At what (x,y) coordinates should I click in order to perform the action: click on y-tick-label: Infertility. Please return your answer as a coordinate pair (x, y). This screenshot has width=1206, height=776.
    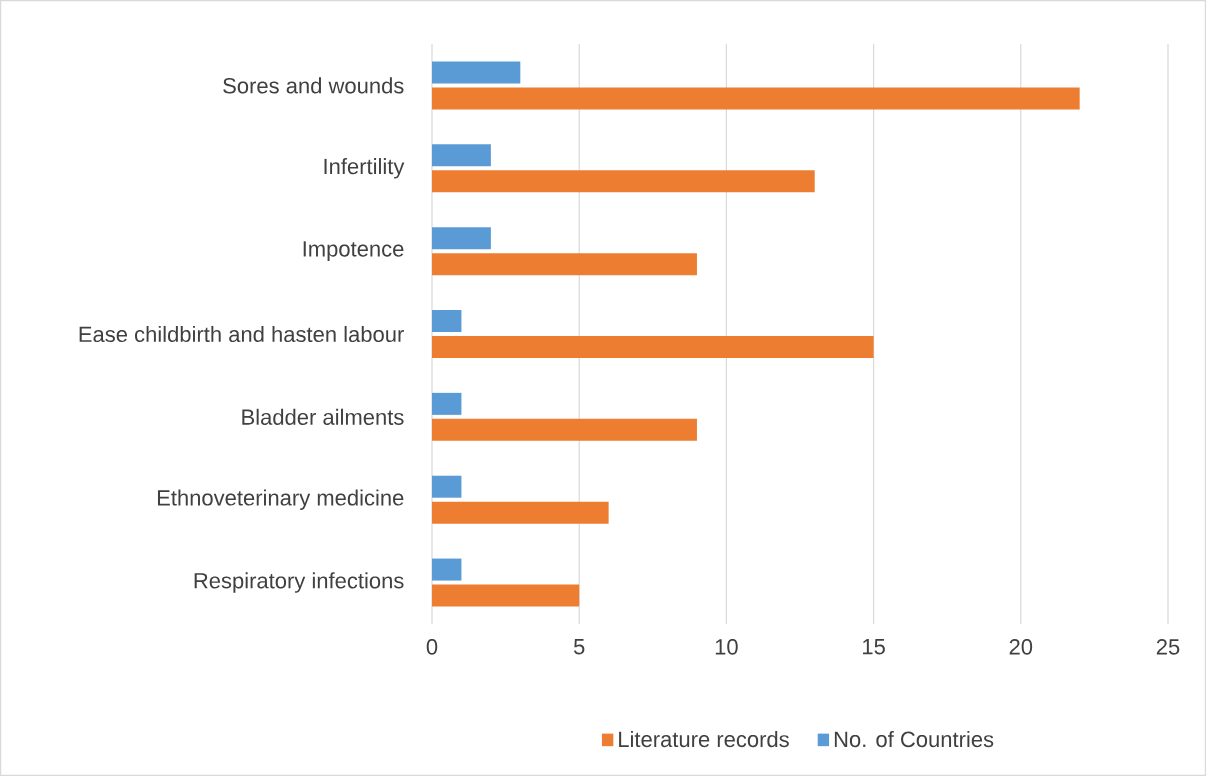
    Looking at the image, I should click on (364, 168).